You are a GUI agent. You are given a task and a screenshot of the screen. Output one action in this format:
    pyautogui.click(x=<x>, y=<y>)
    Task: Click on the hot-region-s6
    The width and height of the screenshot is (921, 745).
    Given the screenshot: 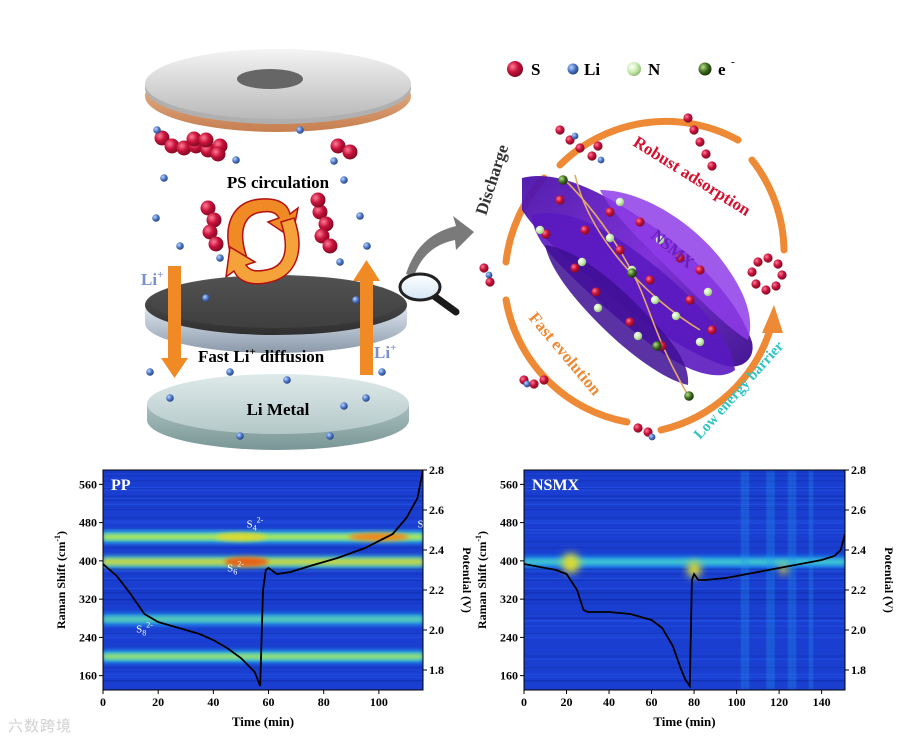 What is the action you would take?
    pyautogui.click(x=246, y=561)
    